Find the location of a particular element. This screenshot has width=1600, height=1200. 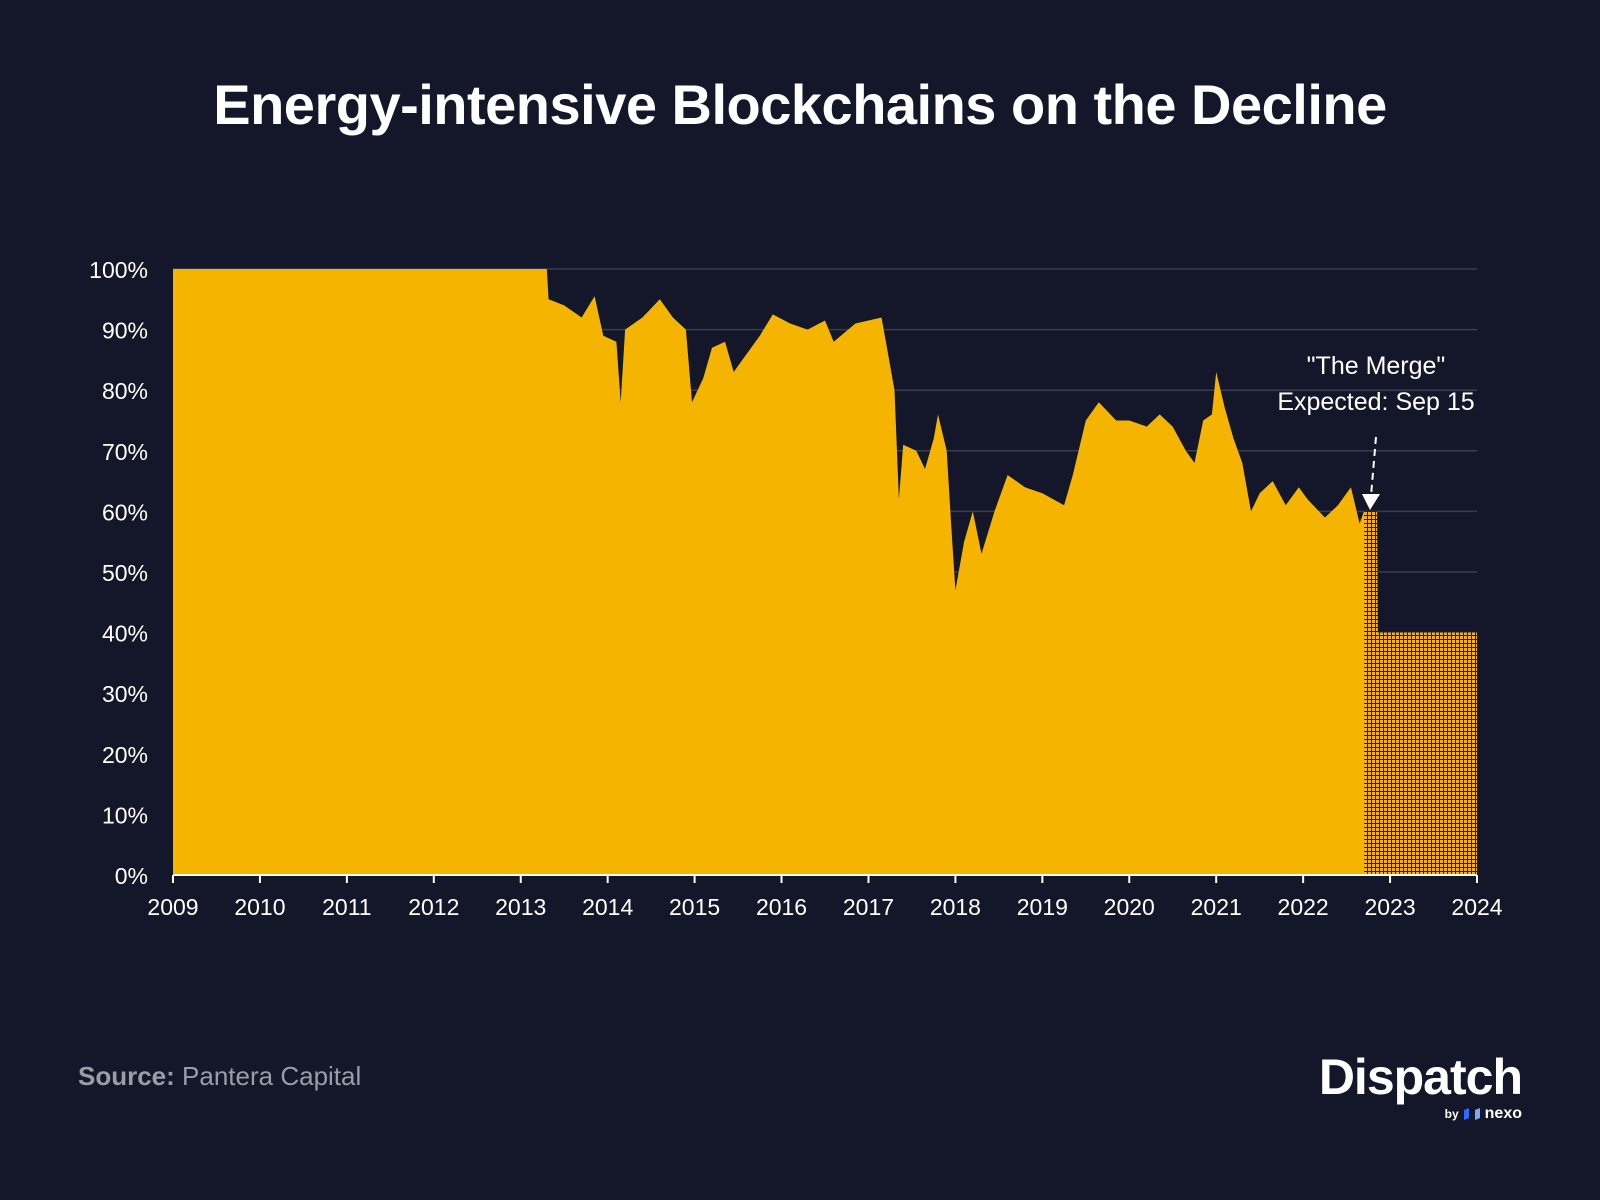

x-tick-label: 2022 is located at coordinates (1303, 907).